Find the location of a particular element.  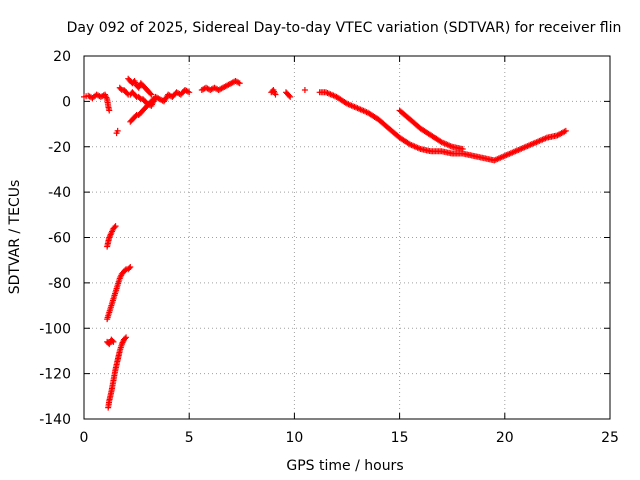

x-axis-label: GPS time / hours is located at coordinates (344, 466).